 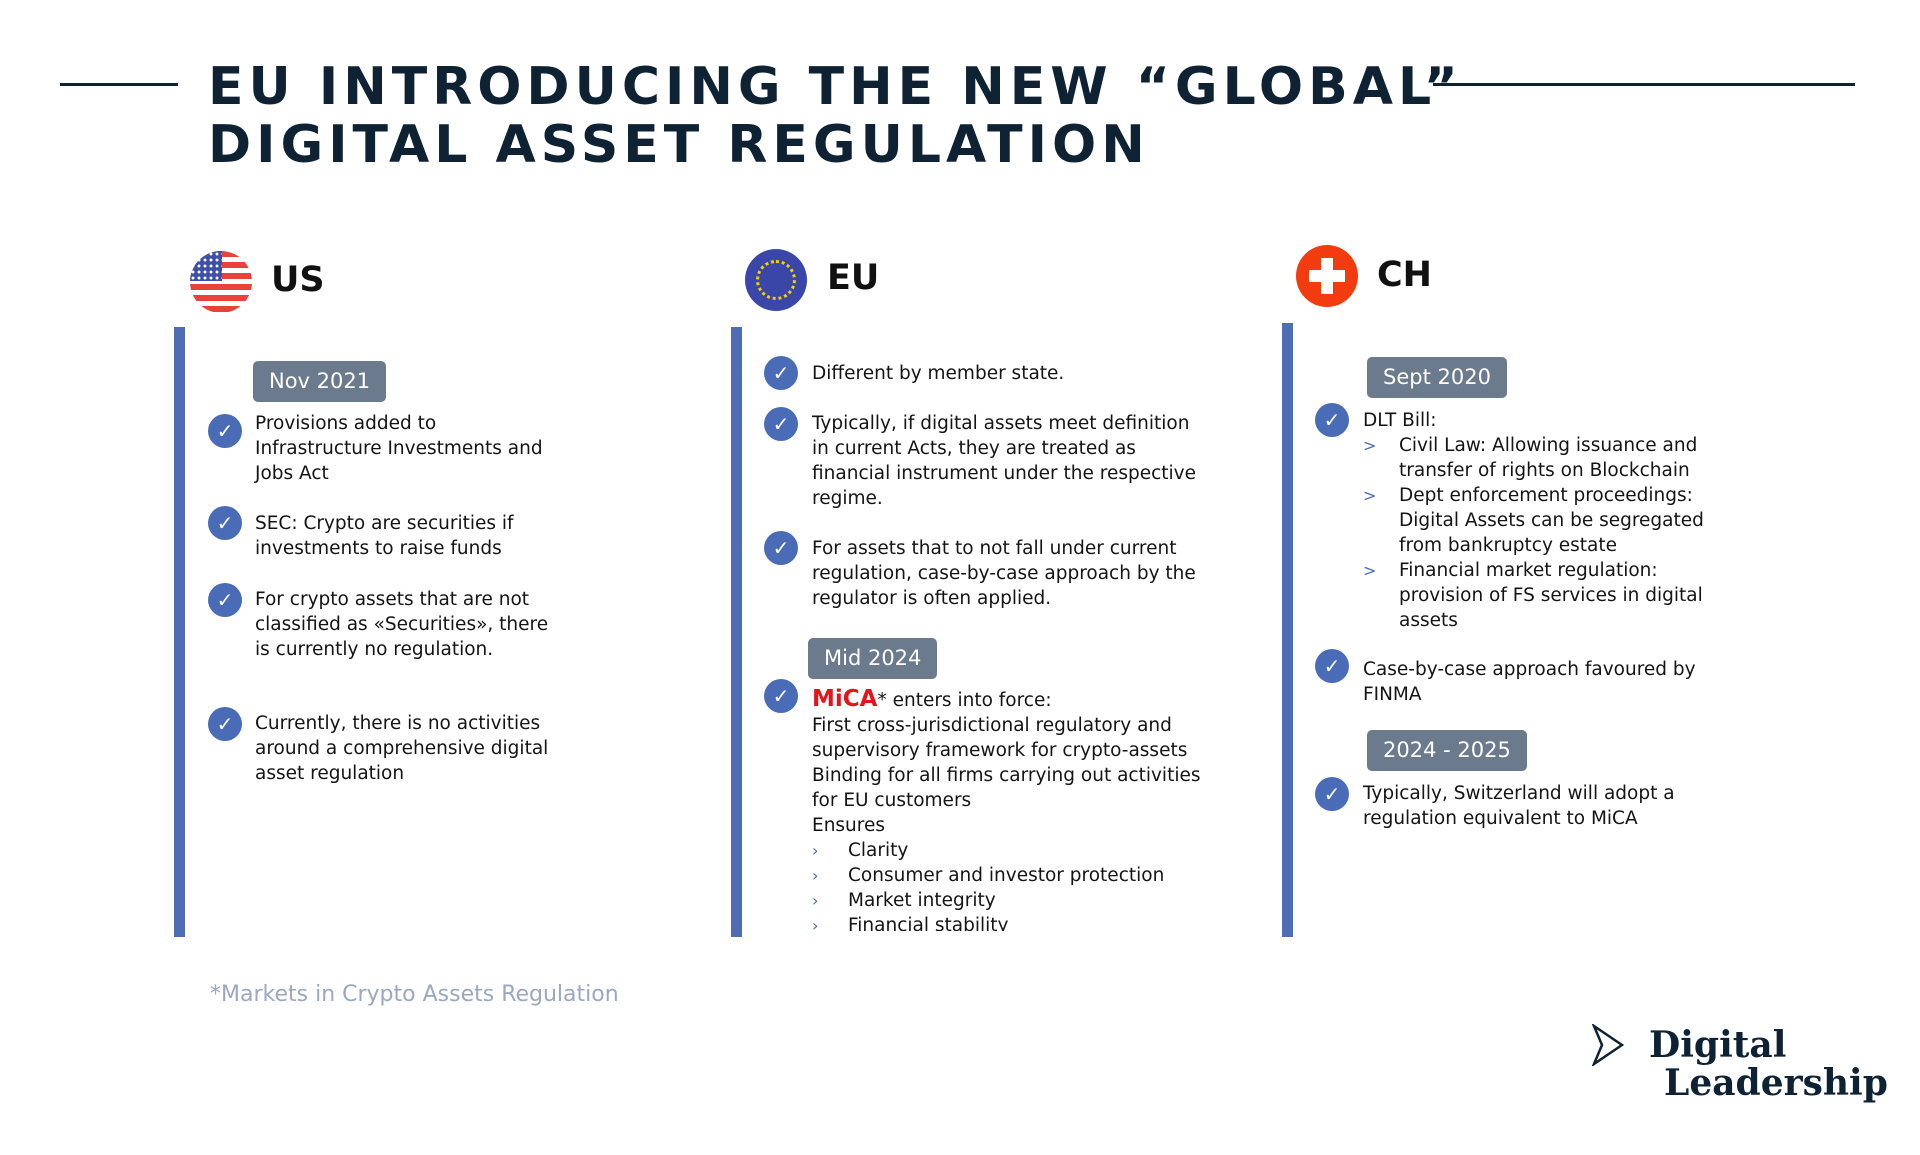 I want to click on ch-timeline-bar, so click(x=1287, y=630).